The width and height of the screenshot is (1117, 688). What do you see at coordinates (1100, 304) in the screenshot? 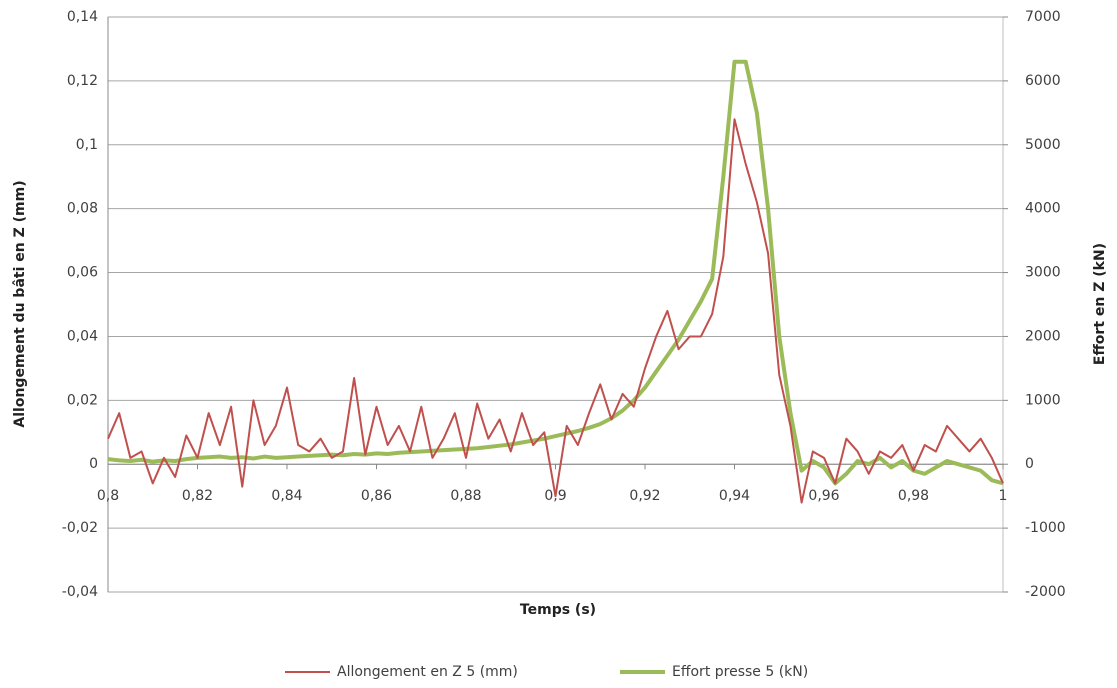
I see `y2-axis-title: Effort en Z (kN)` at bounding box center [1100, 304].